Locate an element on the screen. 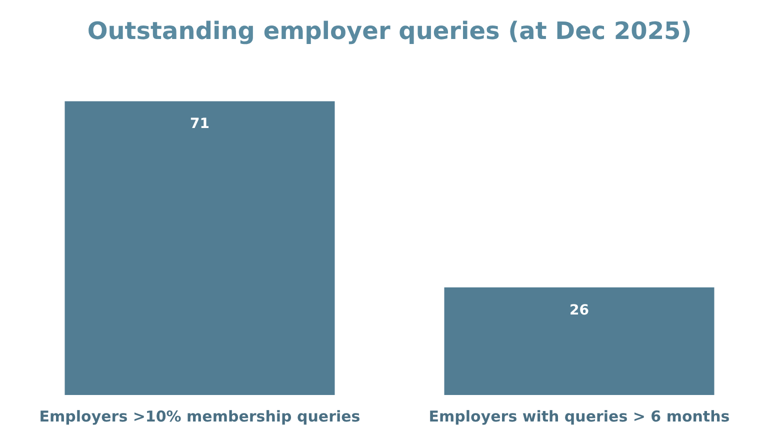 The width and height of the screenshot is (779, 434). x-tick-label: Employers with queries > 6 months is located at coordinates (579, 417).